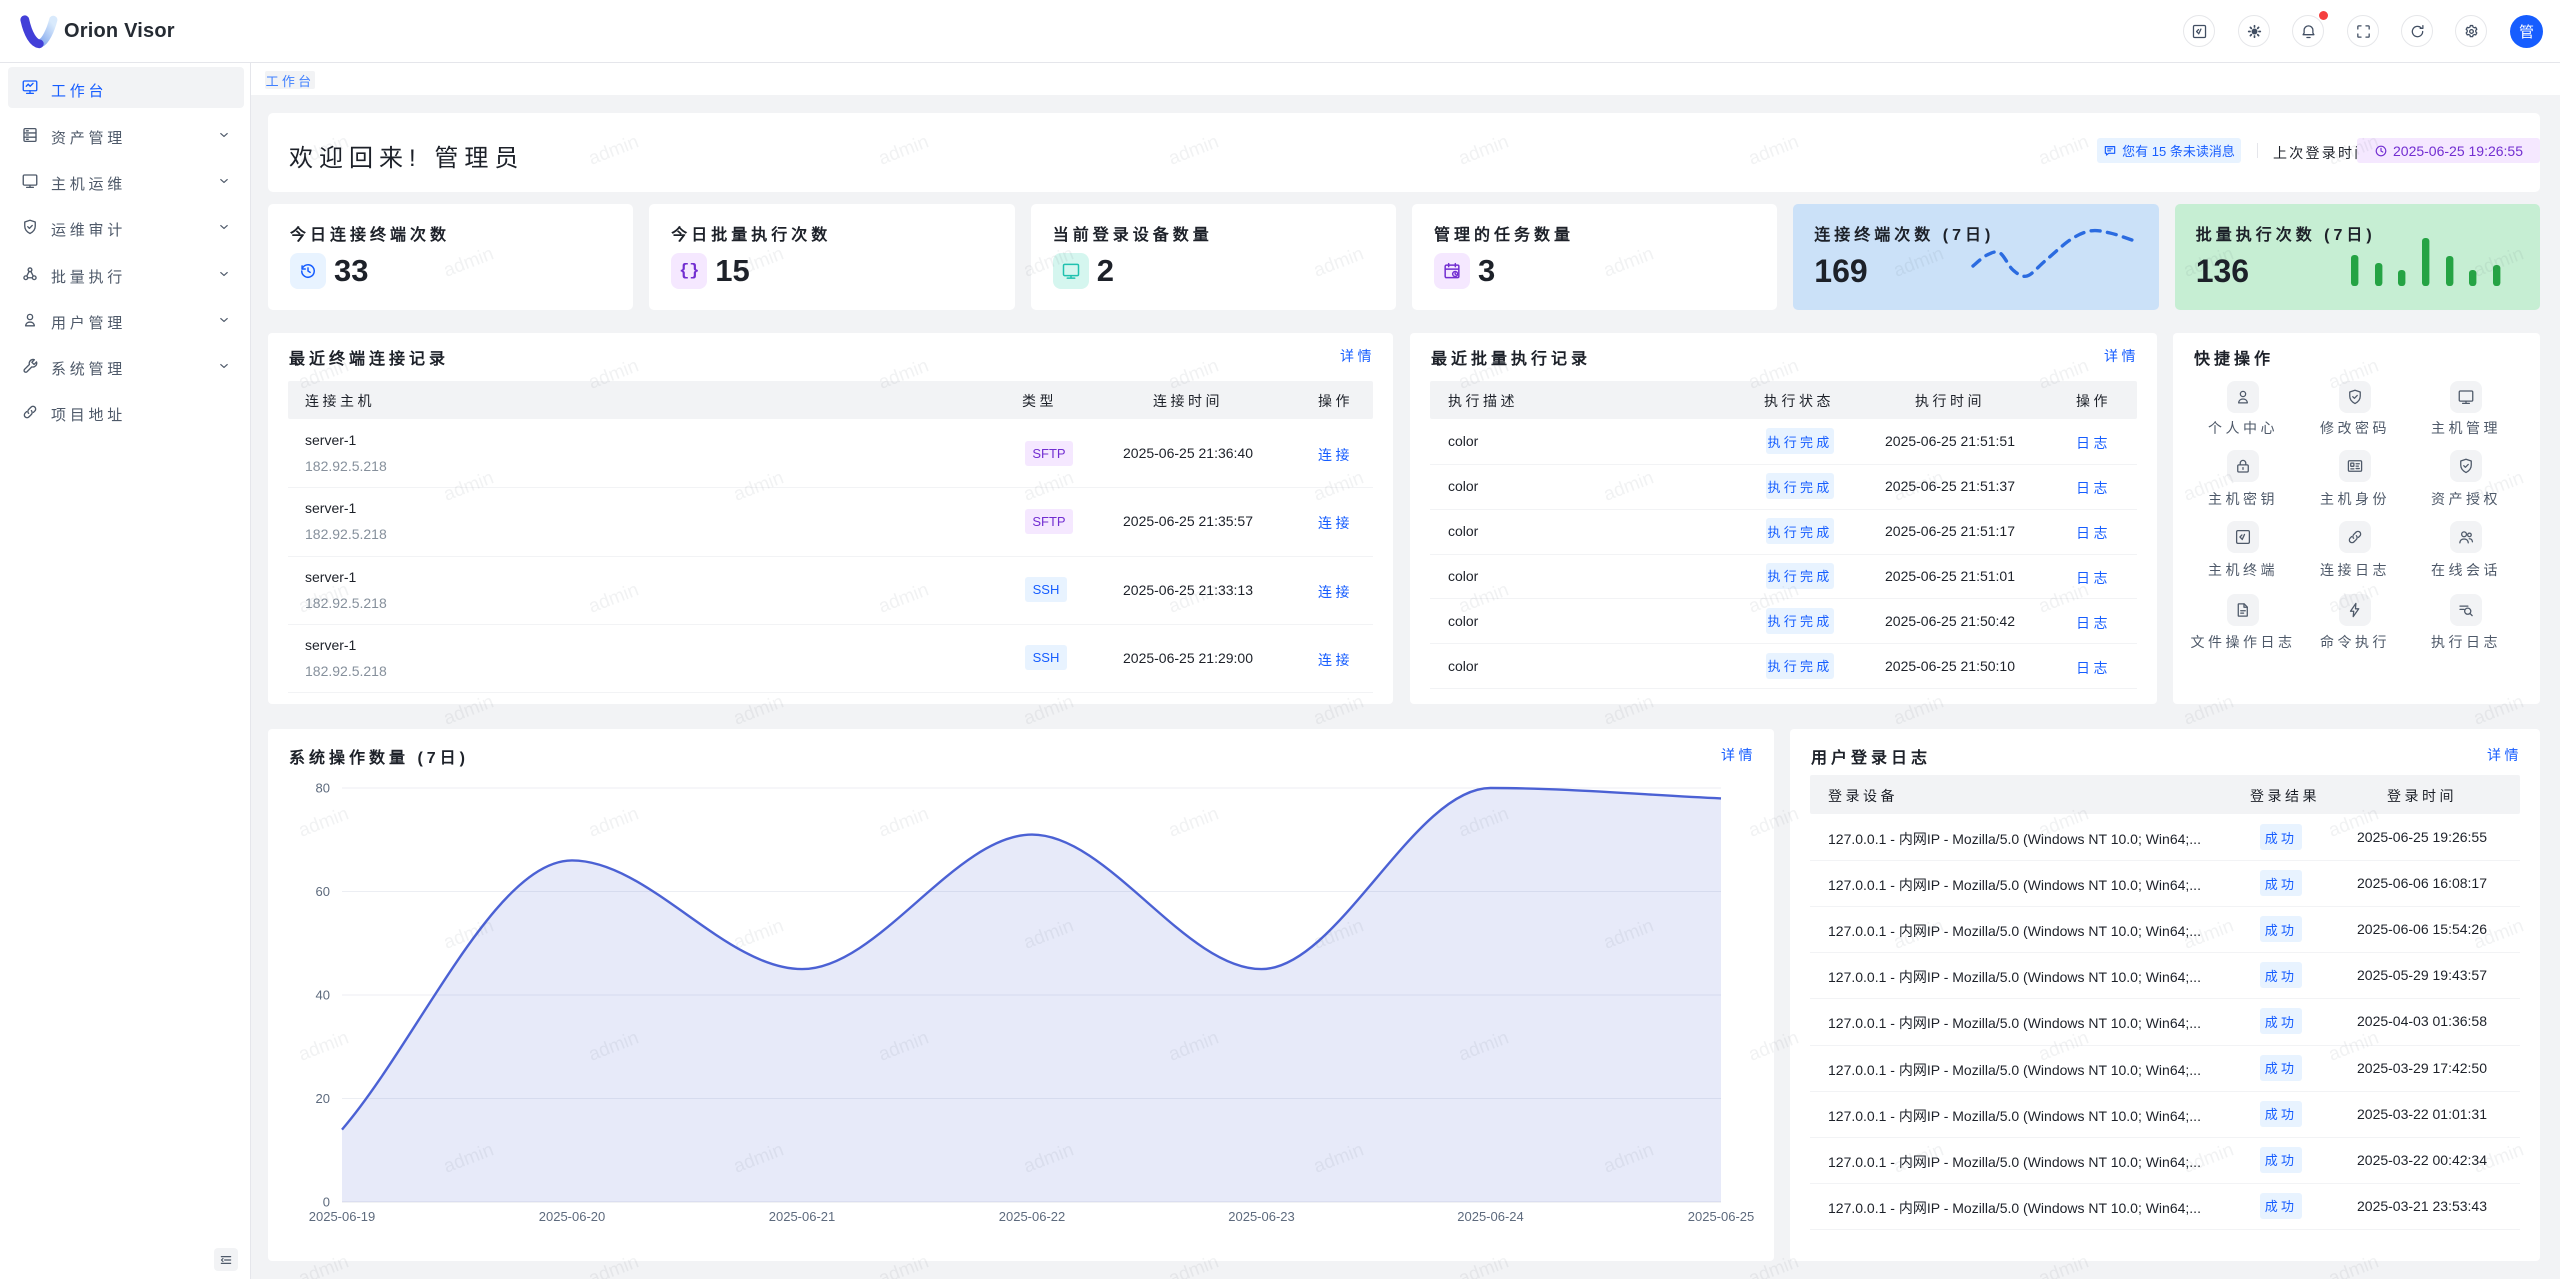 The width and height of the screenshot is (2560, 1279). Describe the element at coordinates (572, 1216) in the screenshot. I see `svg-text: 2025-06-20` at that location.